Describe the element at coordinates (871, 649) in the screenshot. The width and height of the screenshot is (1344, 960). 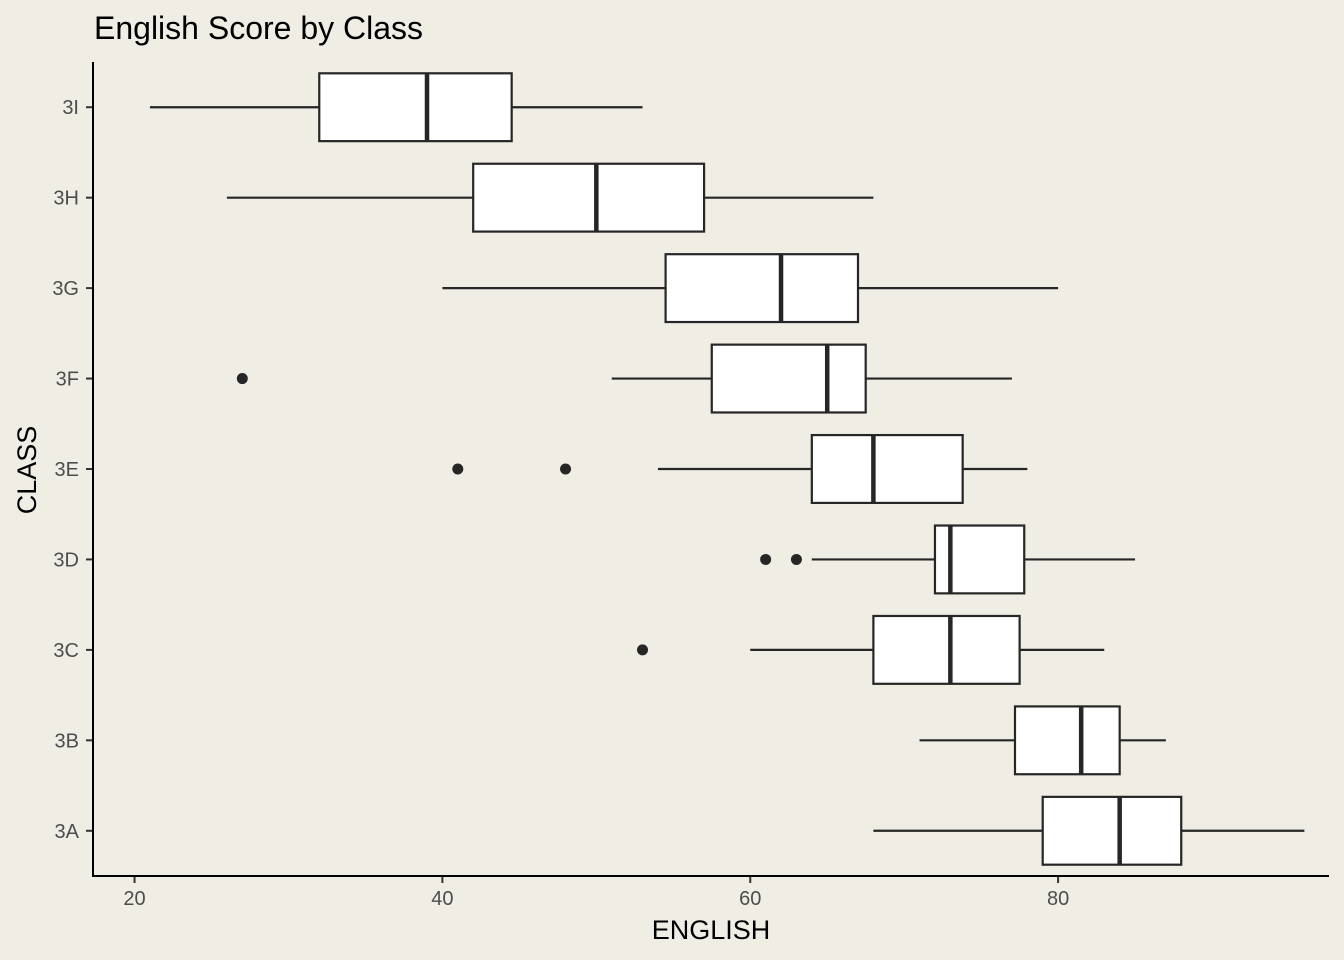
I see `box-3c` at that location.